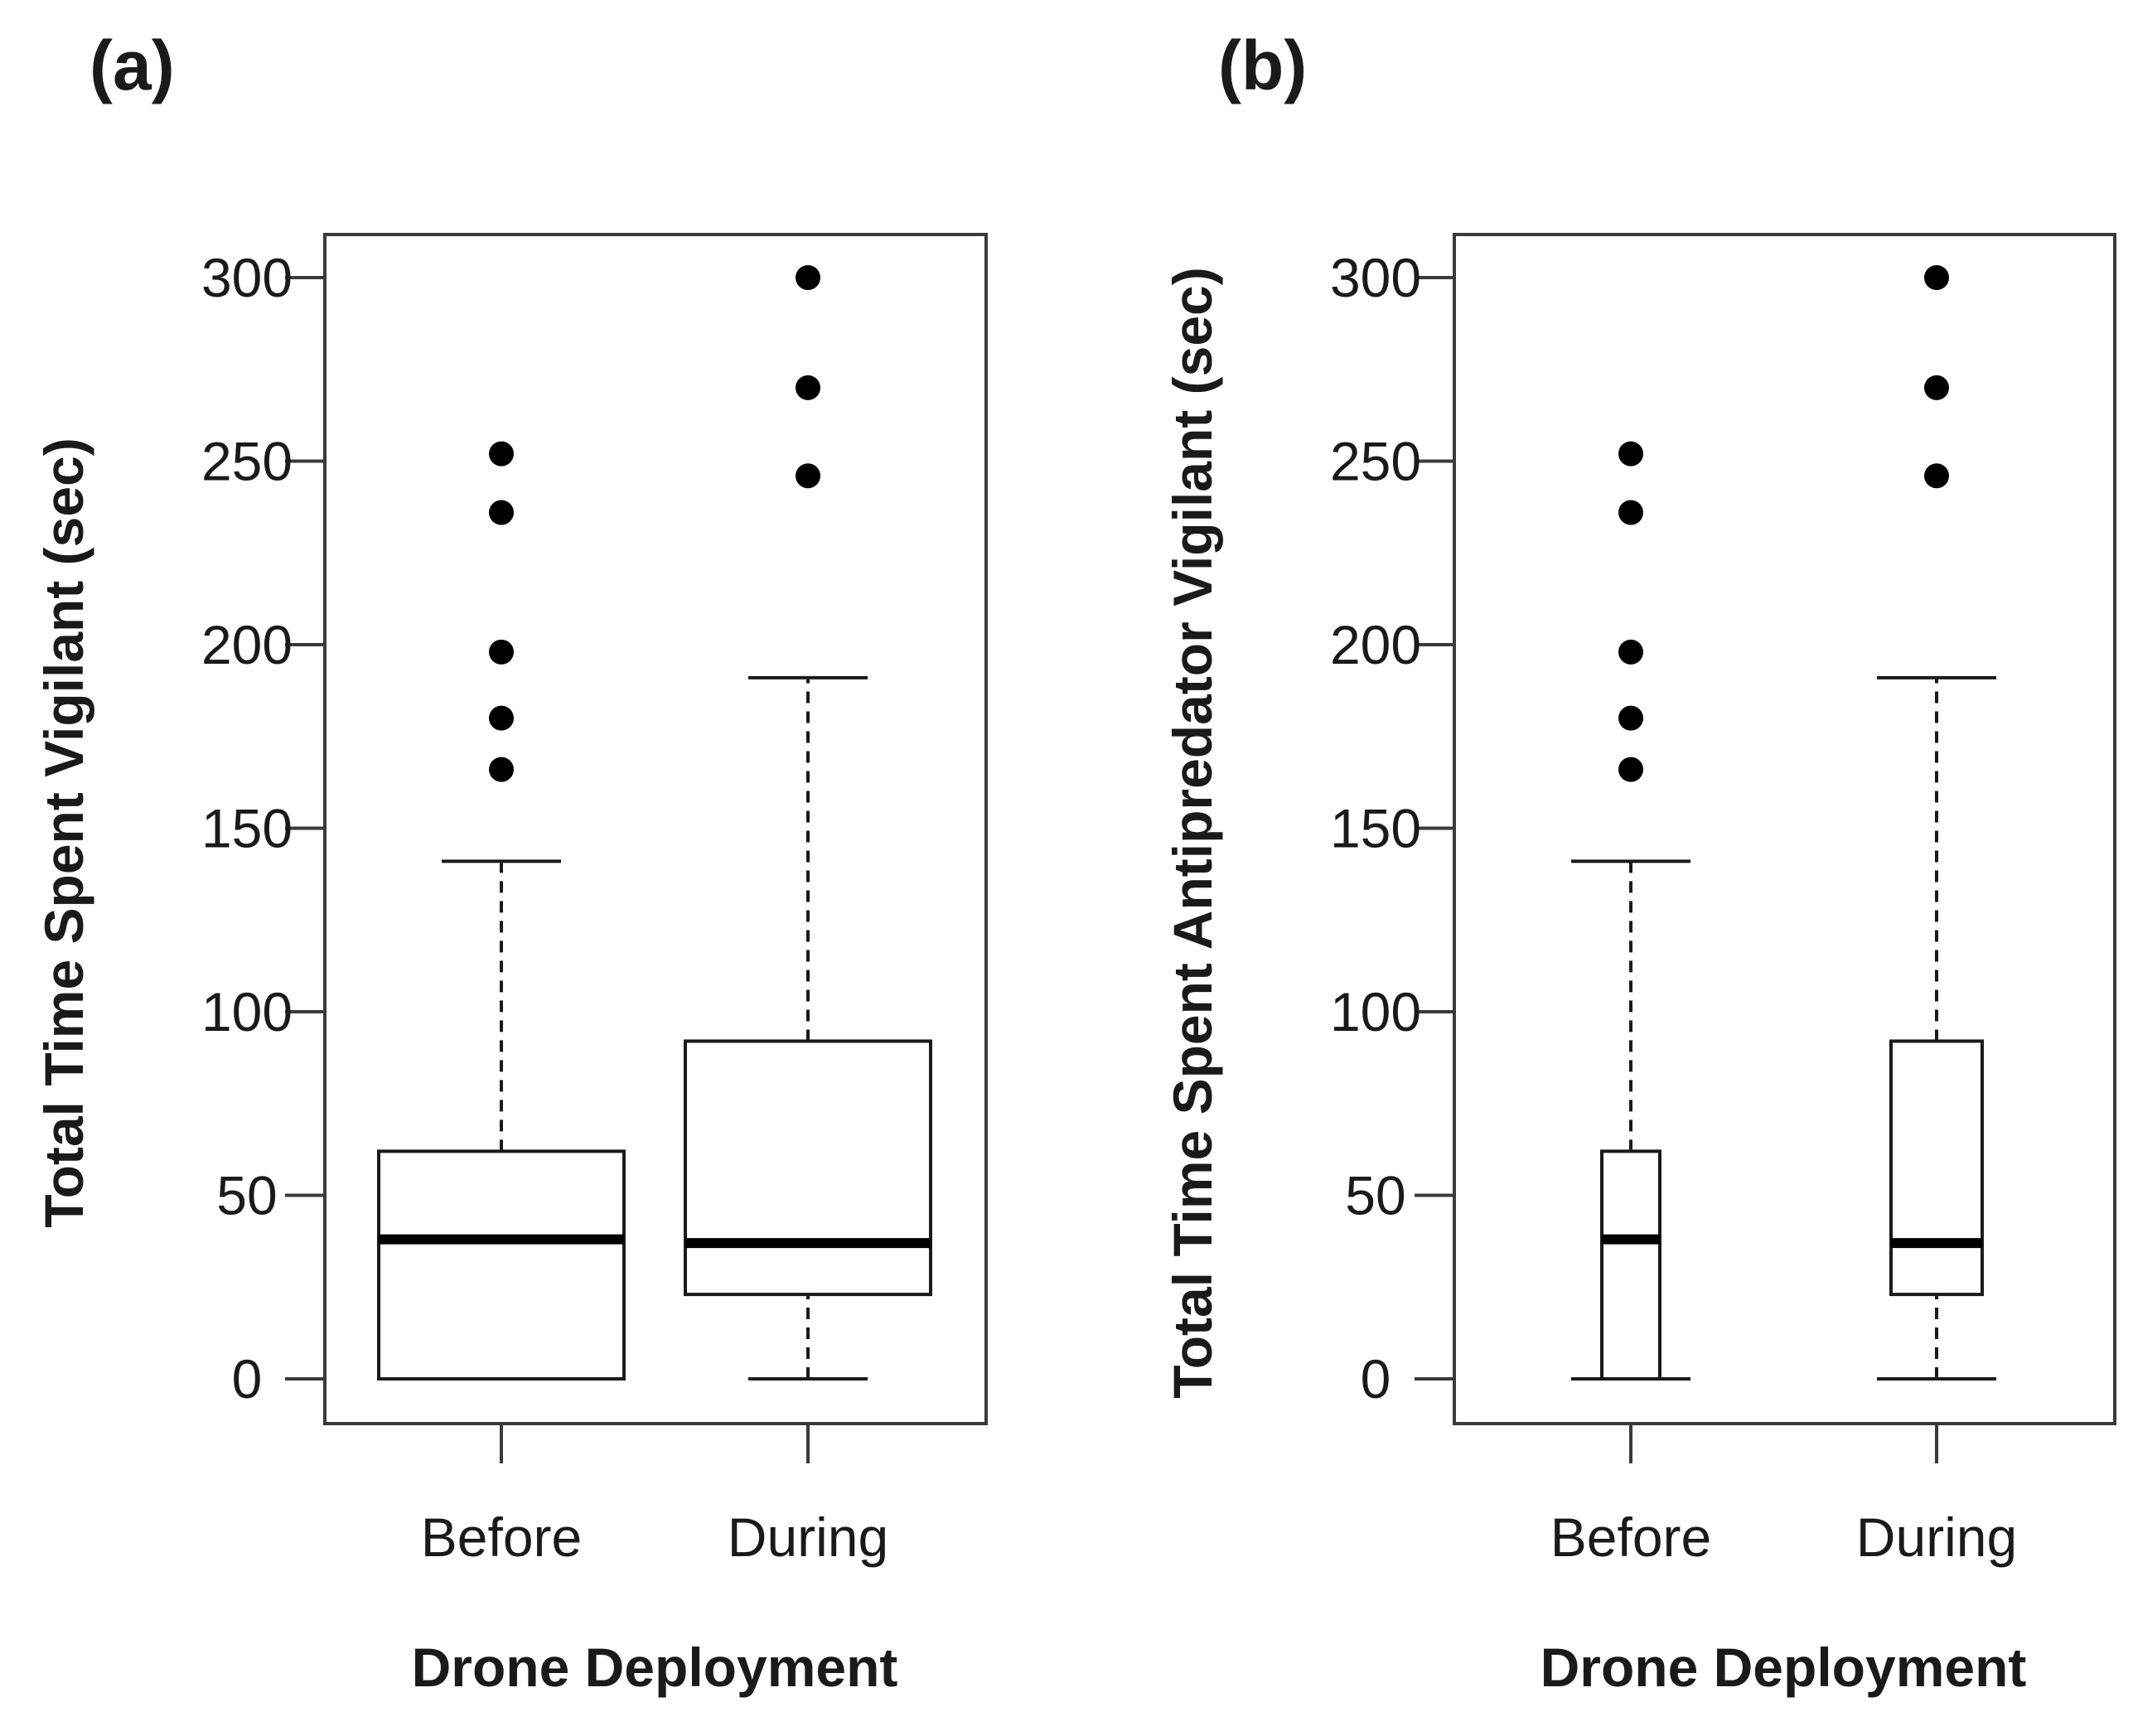  What do you see at coordinates (132, 65) in the screenshot?
I see `panel-label: (a)` at bounding box center [132, 65].